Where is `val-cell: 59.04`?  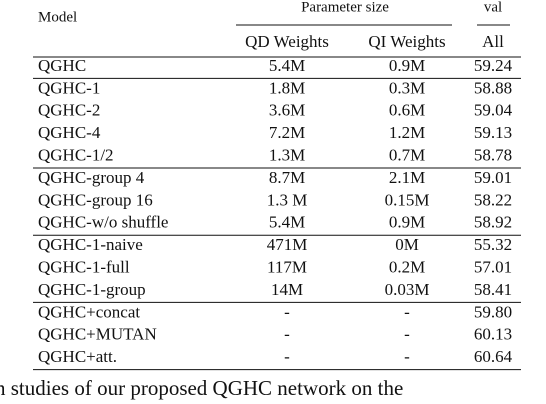
val-cell: 59.04 is located at coordinates (493, 110).